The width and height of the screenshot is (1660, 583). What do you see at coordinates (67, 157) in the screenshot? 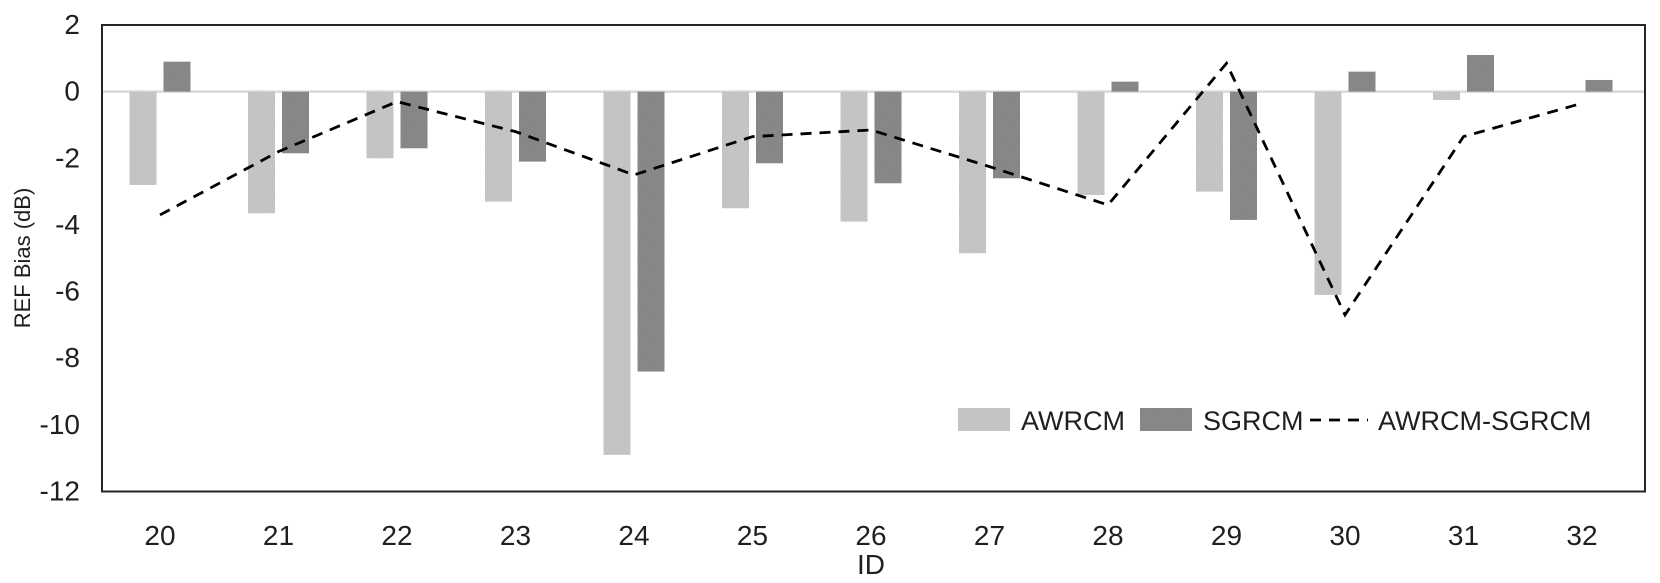
I see `y-tick-label: -2` at bounding box center [67, 157].